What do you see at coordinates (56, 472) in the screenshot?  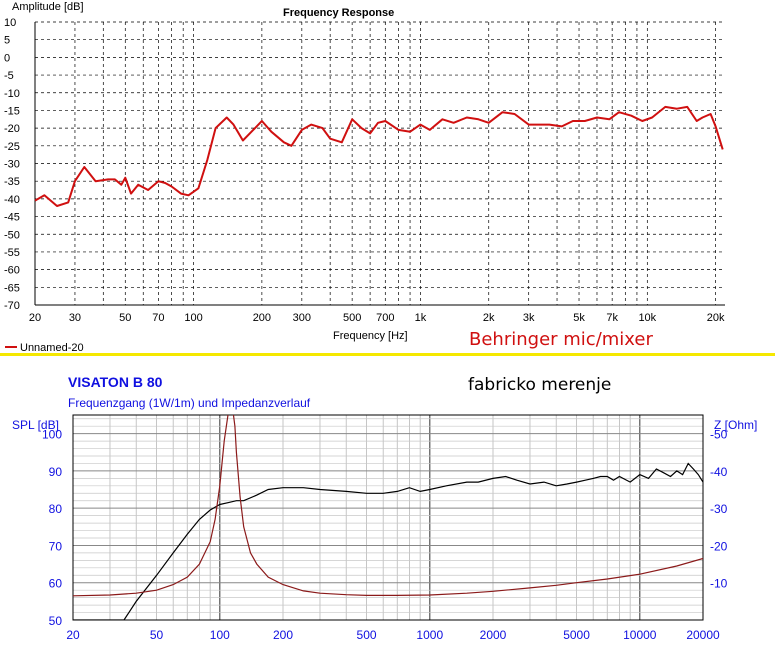 I see `bottom-y-tick-label: 90` at bounding box center [56, 472].